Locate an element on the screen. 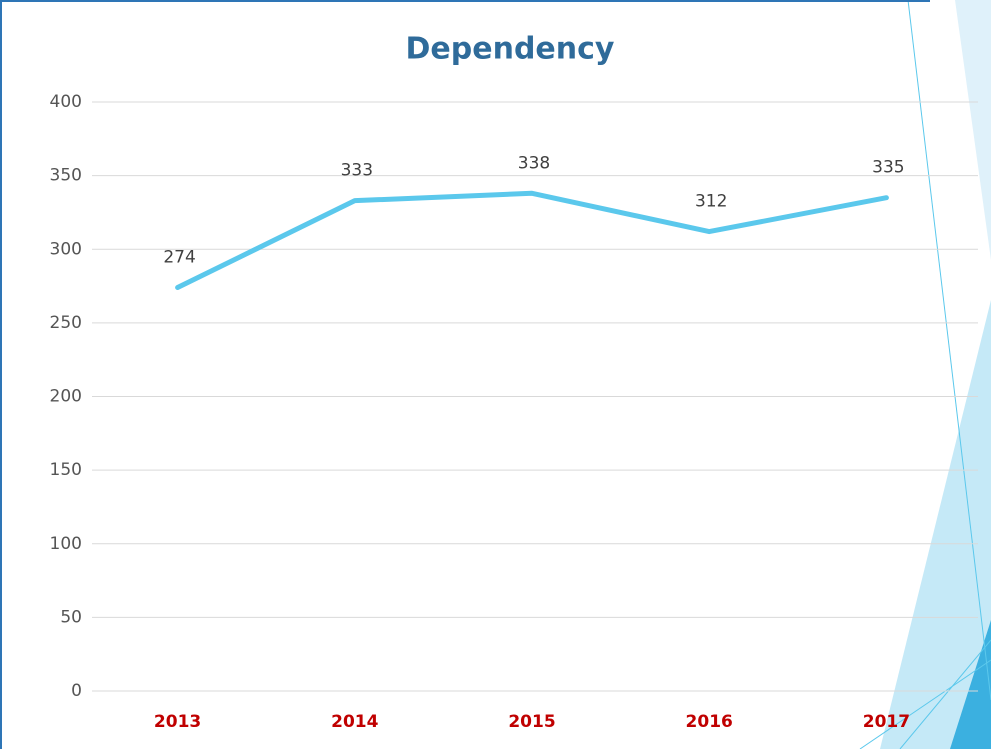  data-label: 333 is located at coordinates (357, 171).